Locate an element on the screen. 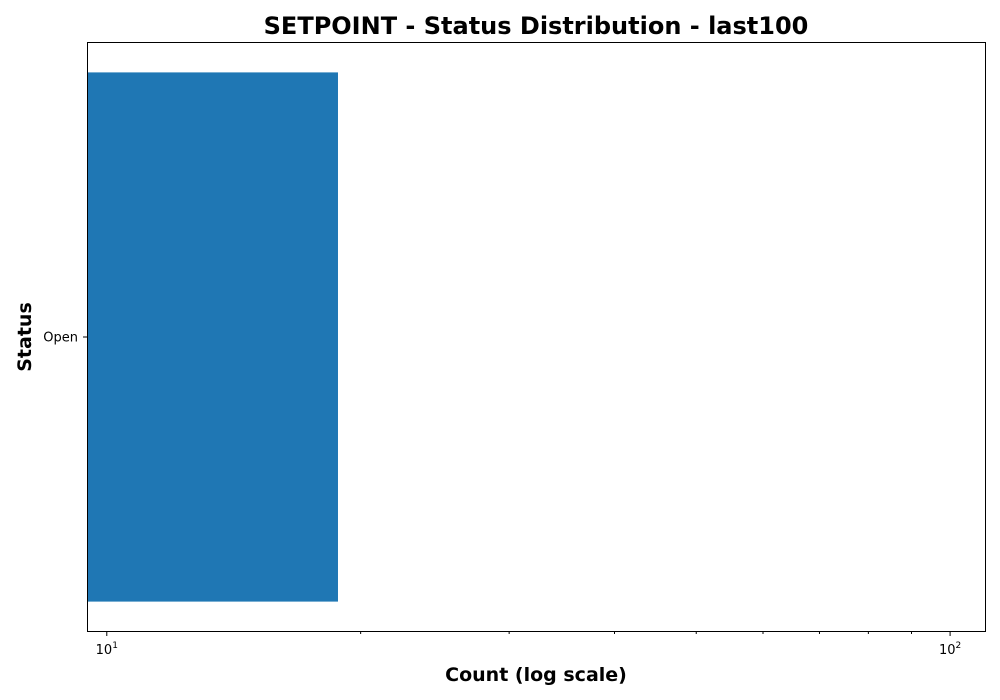 The image size is (1000, 700). y-tick-label: Open is located at coordinates (60, 338).